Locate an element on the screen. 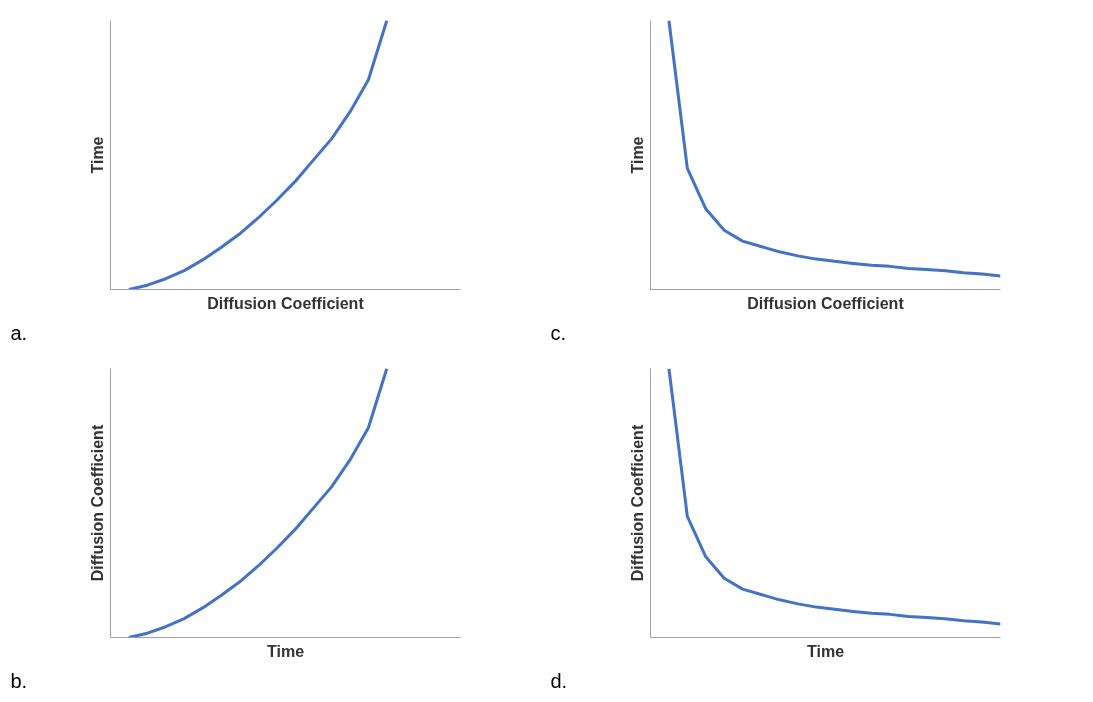 Image resolution: width=1093 pixels, height=702 pixels. text: c. is located at coordinates (558, 332).